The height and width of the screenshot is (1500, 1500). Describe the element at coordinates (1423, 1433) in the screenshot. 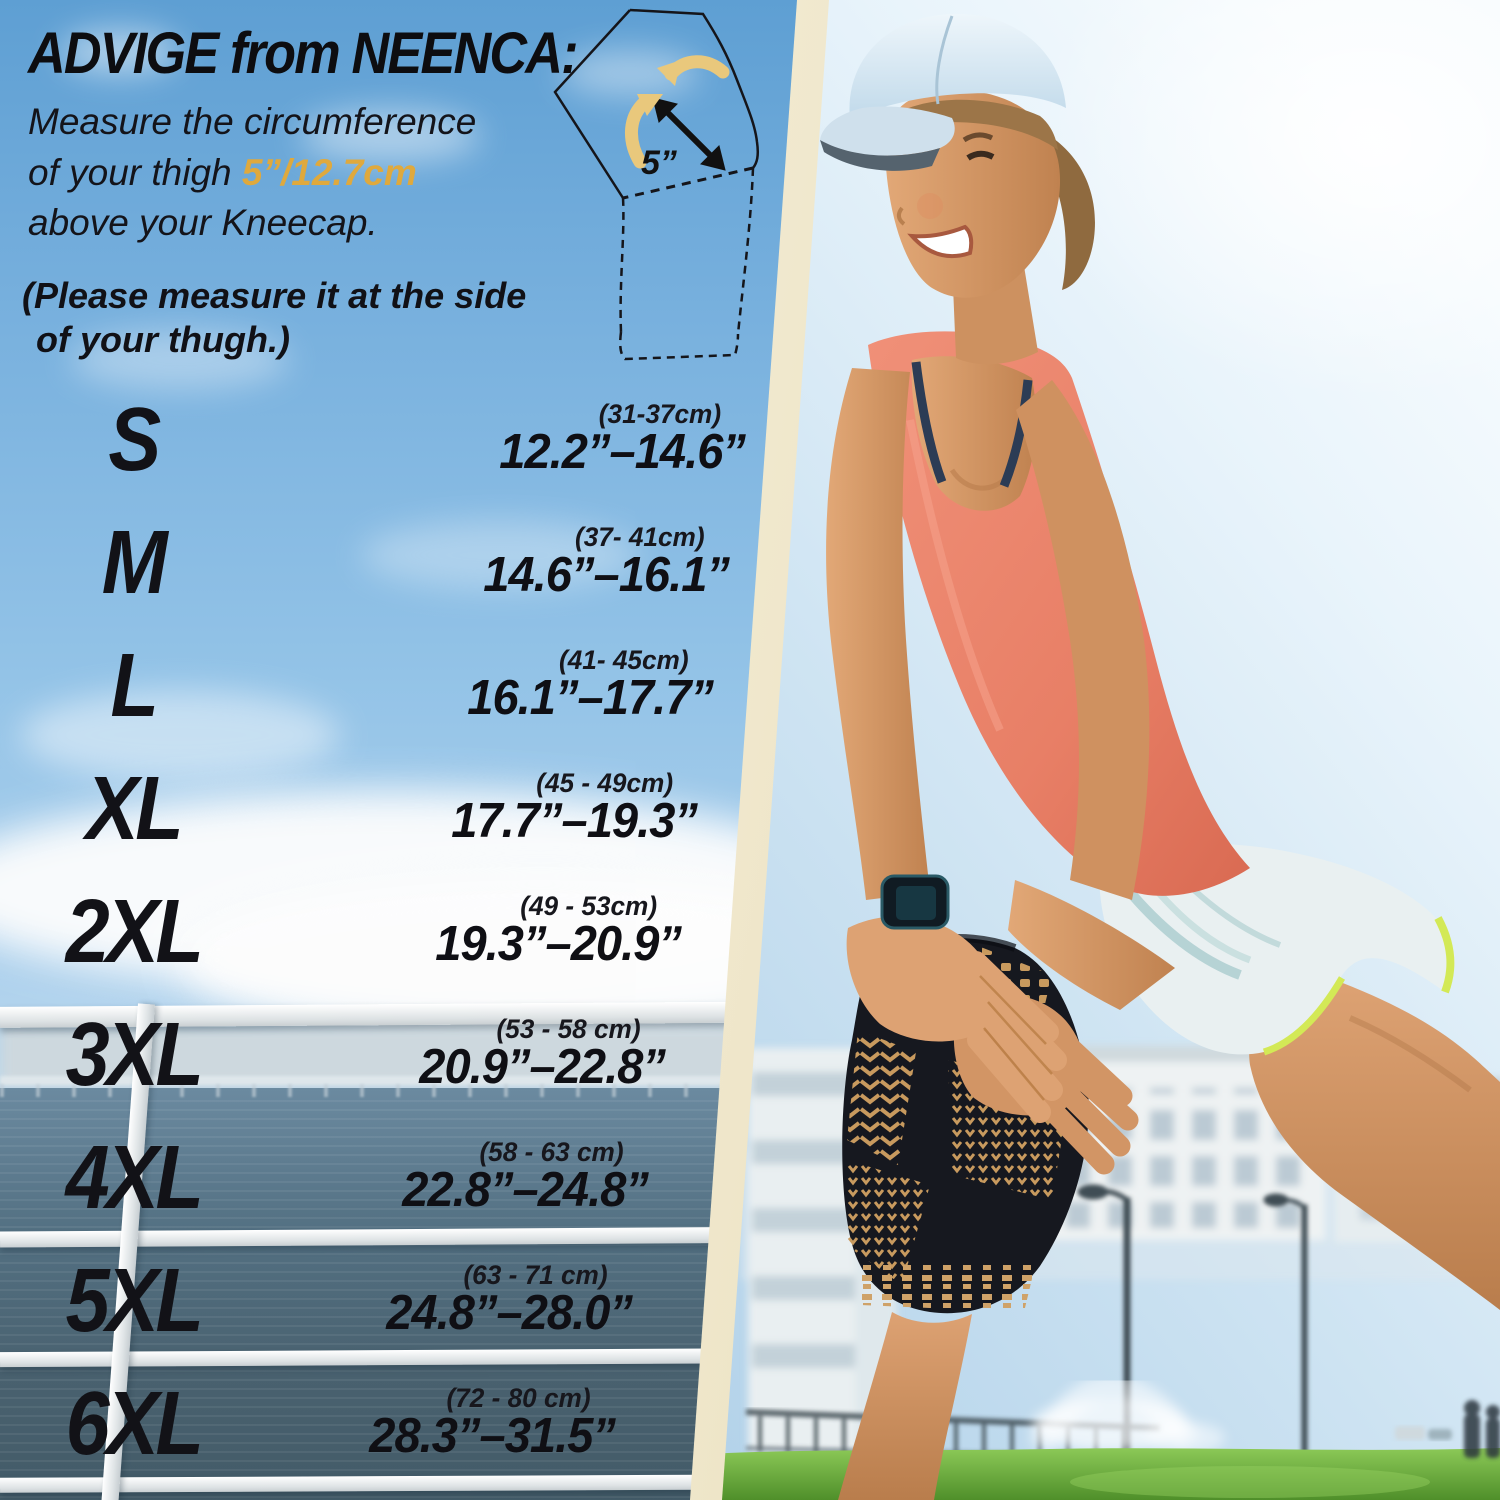

I see `parked-cars` at that location.